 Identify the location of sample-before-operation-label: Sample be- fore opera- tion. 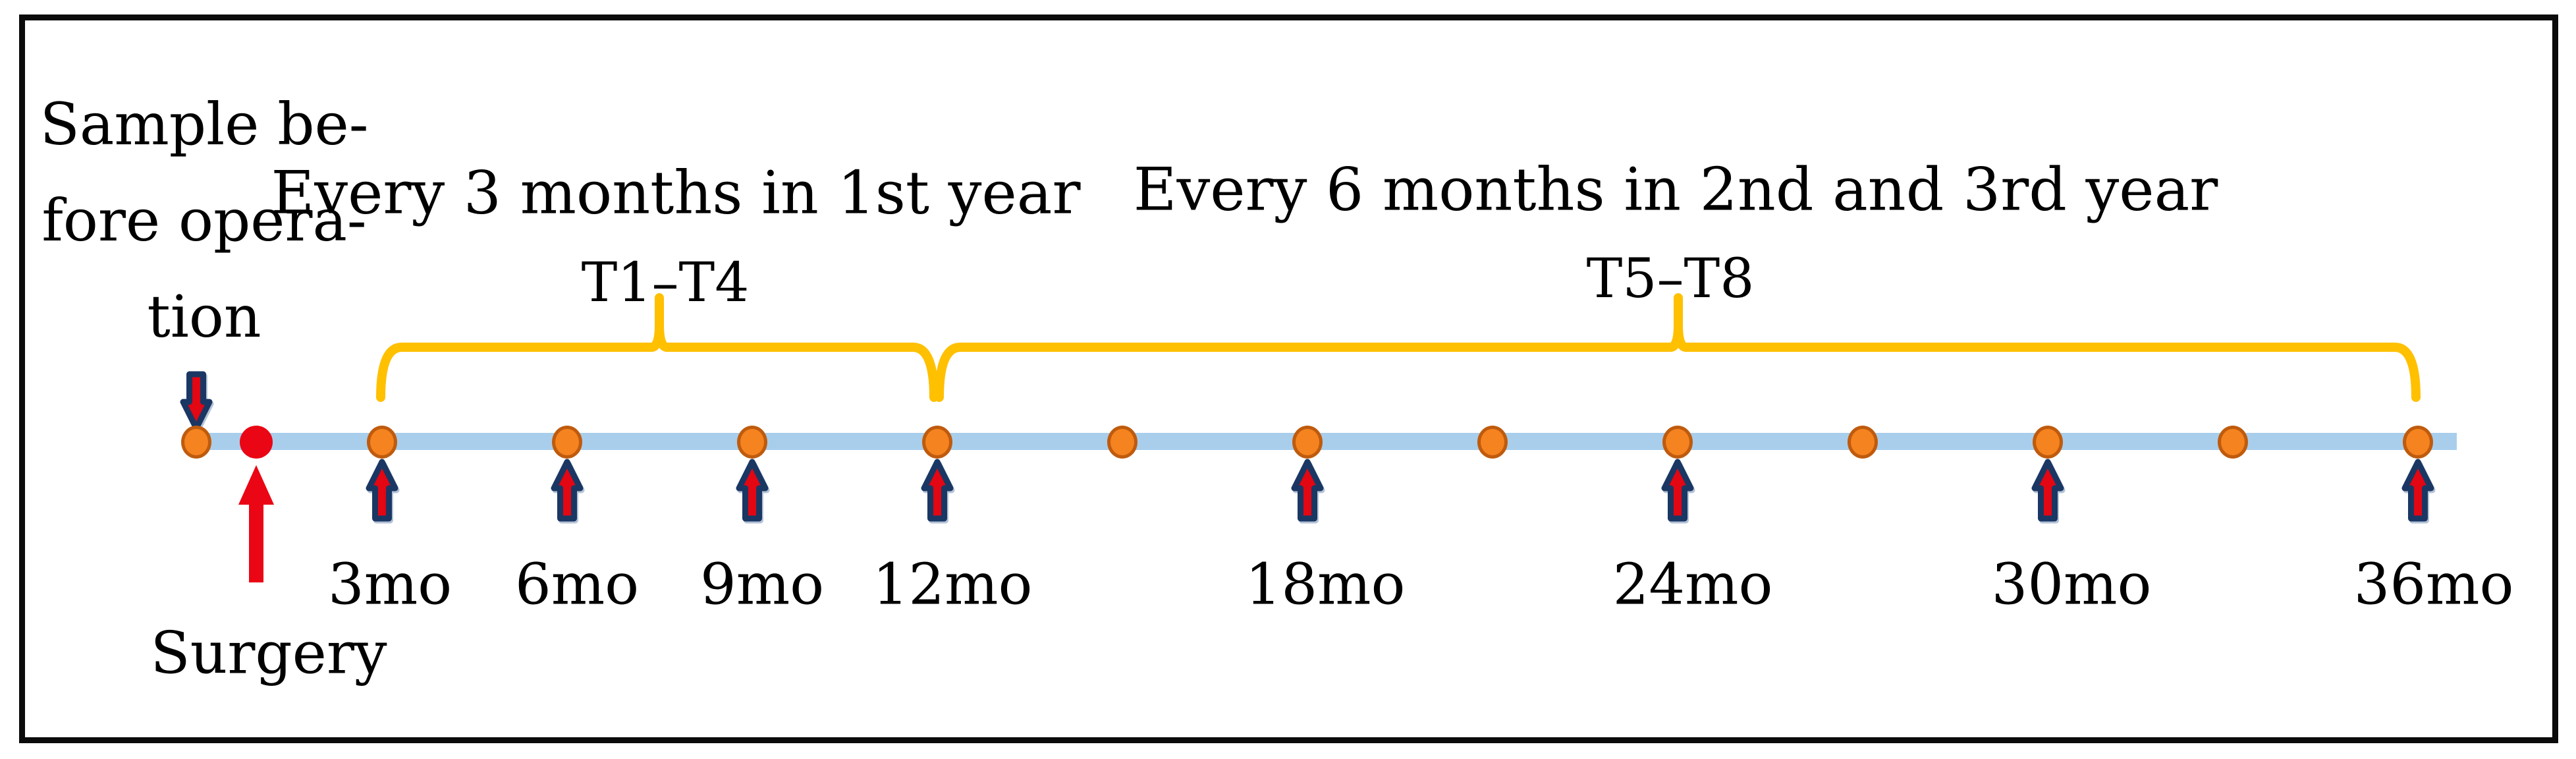
(204, 220).